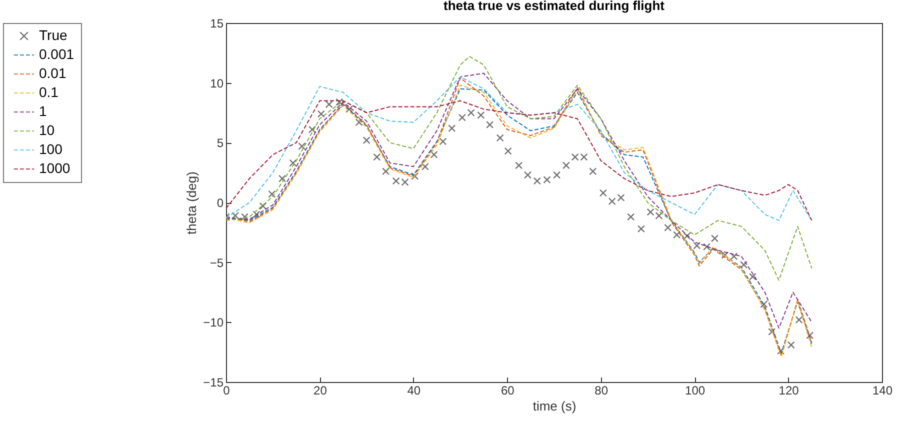 The width and height of the screenshot is (899, 427). Describe the element at coordinates (192, 203) in the screenshot. I see `y-axis-title: theta (deg)` at that location.